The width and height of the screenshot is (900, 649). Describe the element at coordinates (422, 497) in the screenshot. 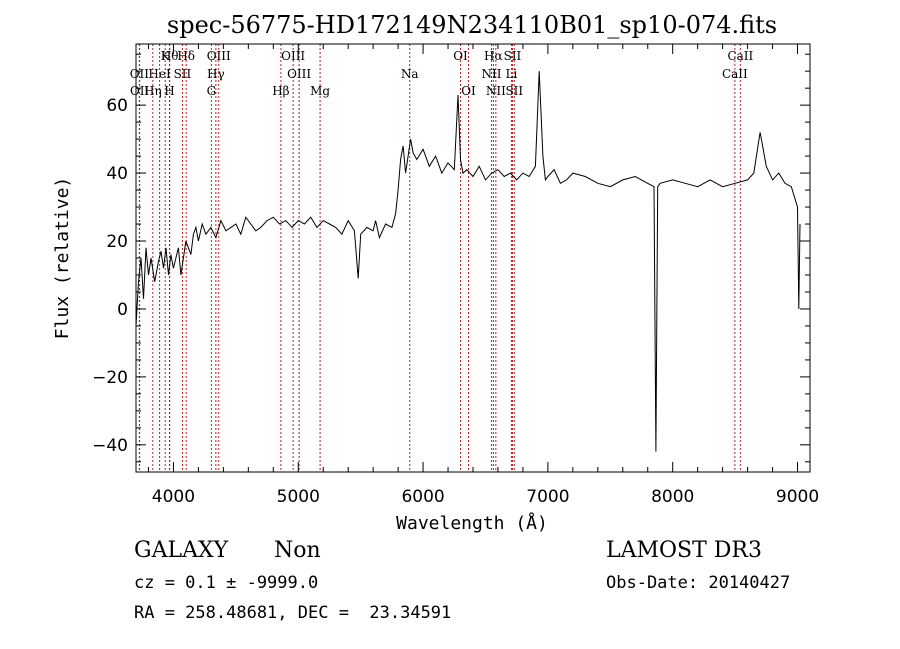

I see `x-tick-label: 6000` at that location.